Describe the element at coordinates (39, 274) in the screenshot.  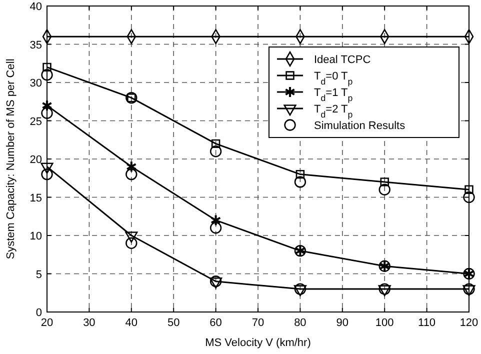
I see `y-tick-label: 5` at that location.